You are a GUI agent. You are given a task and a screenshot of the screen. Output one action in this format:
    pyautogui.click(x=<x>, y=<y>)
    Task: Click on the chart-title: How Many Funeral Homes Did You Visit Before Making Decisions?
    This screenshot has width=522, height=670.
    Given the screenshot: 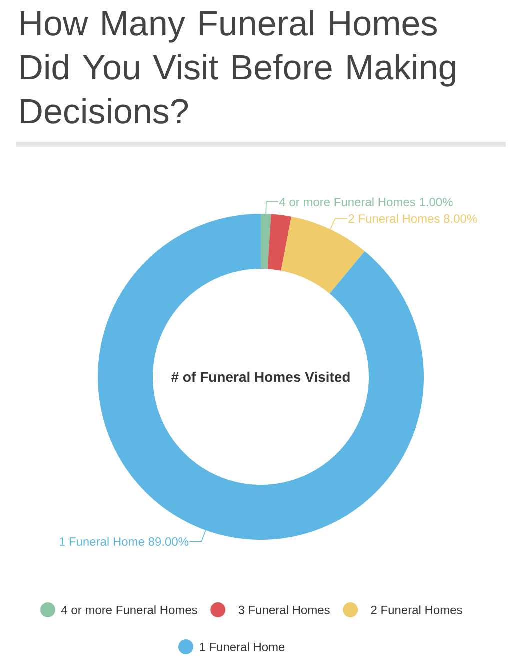 What is the action you would take?
    pyautogui.click(x=238, y=67)
    